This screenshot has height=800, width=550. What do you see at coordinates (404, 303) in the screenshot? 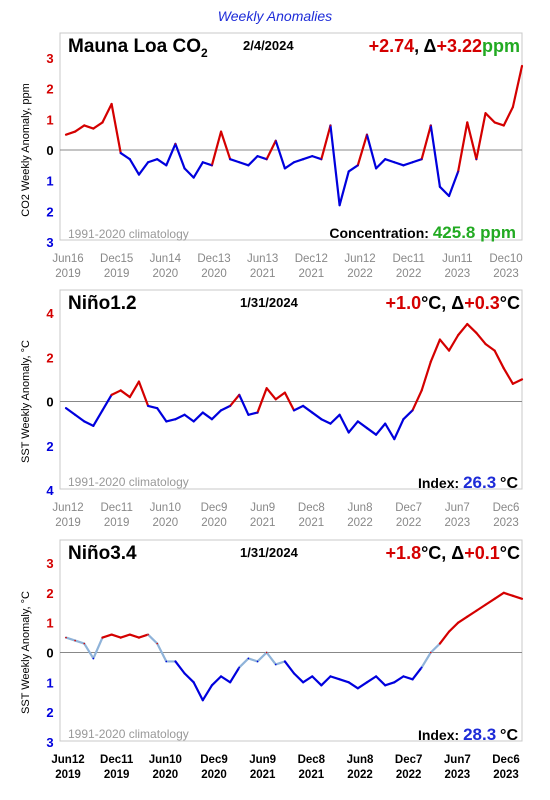
I see `headline-anomaly-value: +1.0` at bounding box center [404, 303].